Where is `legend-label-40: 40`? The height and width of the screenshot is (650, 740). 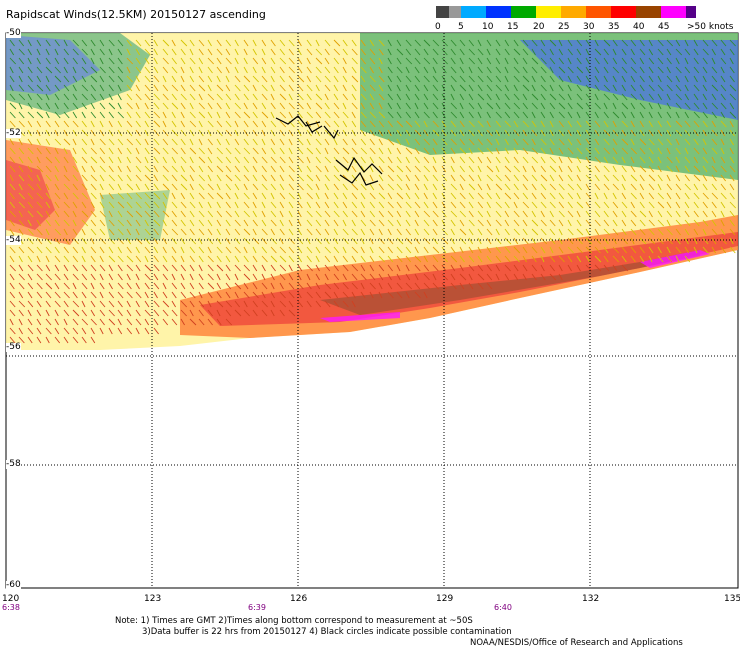 legend-label-40: 40 is located at coordinates (639, 27).